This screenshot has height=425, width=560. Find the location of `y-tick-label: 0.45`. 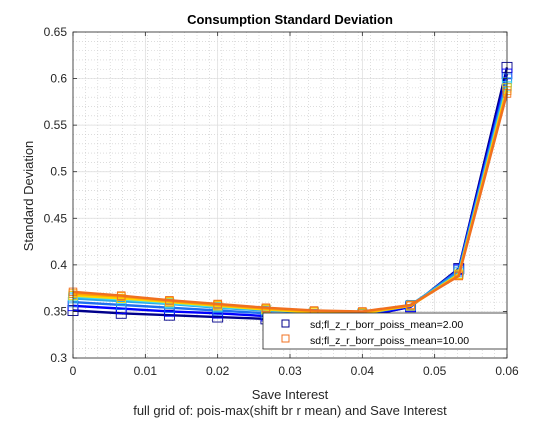

y-tick-label: 0.45 is located at coordinates (56, 218).